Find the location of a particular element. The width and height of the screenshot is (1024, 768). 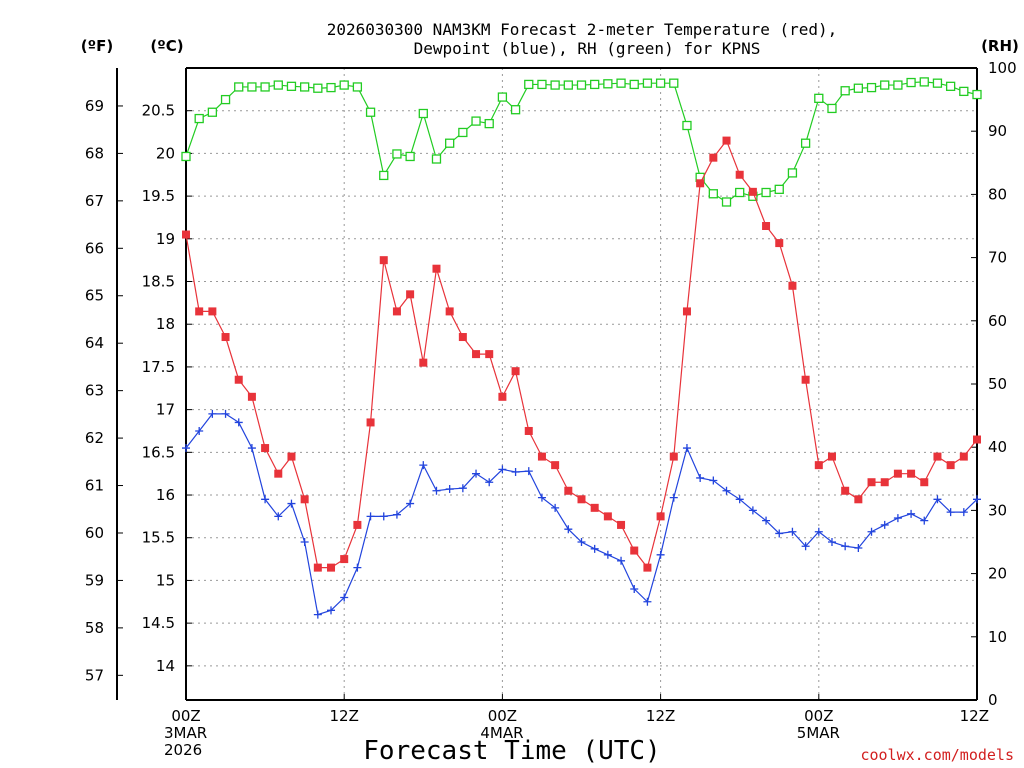

rh-tick-label: 90 is located at coordinates (997, 131).